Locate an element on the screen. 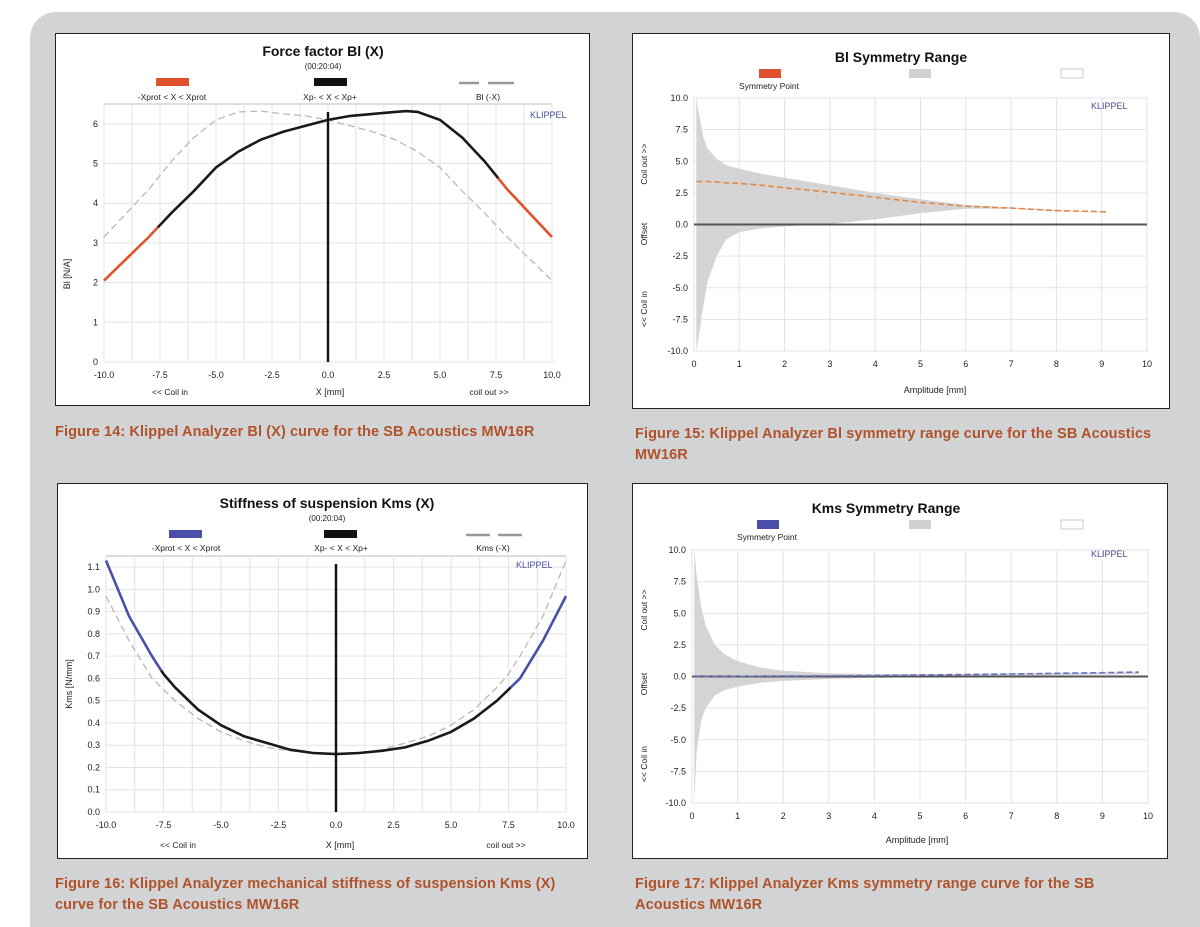 The image size is (1200, 927). chart-title: Force factor Bl (X) is located at coordinates (322, 51).